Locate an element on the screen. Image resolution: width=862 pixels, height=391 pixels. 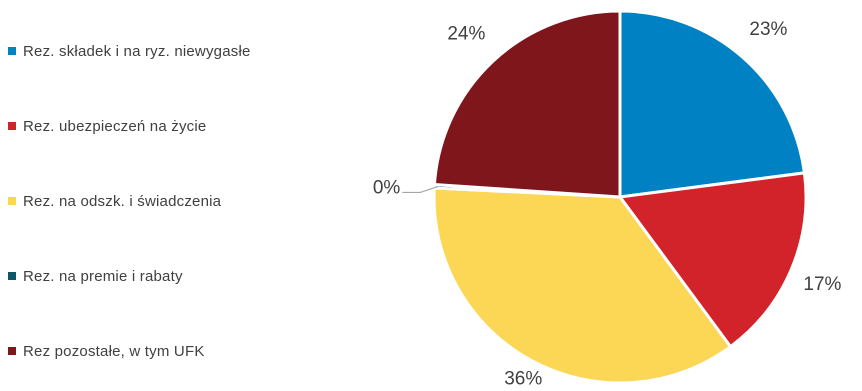
leader-line is located at coordinates (420, 189).